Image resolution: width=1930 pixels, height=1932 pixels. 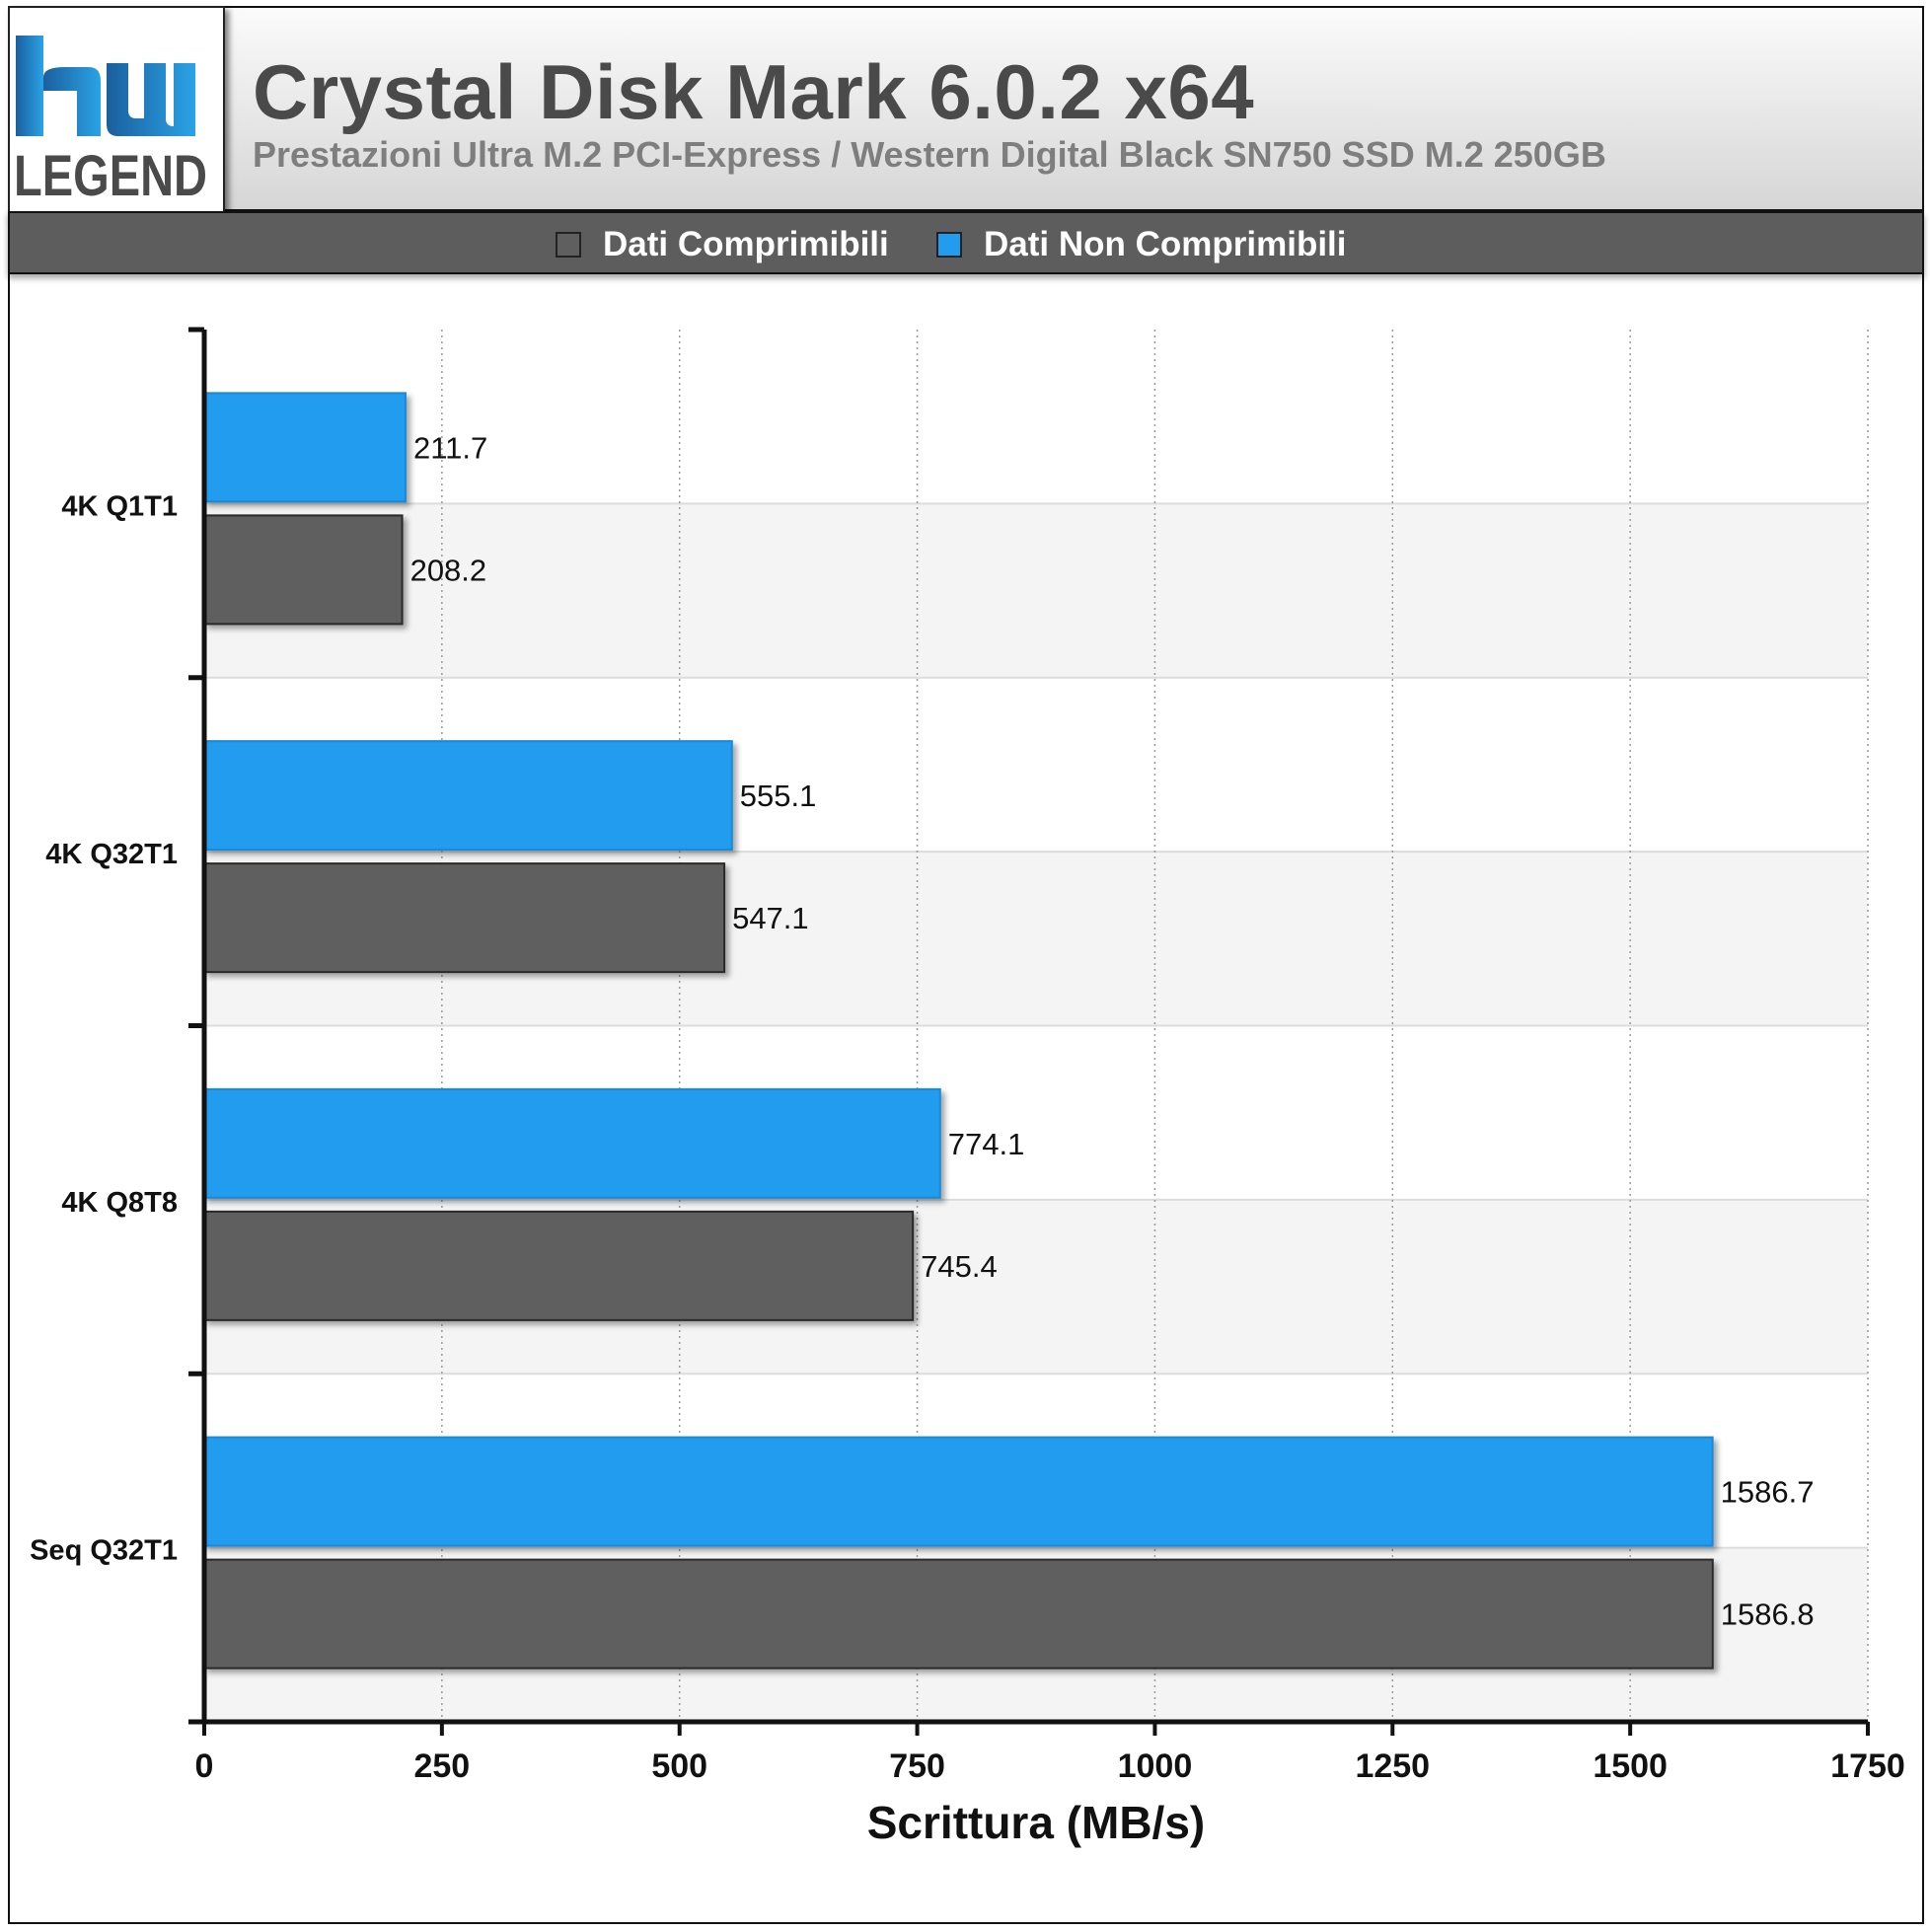 What do you see at coordinates (104, 1551) in the screenshot?
I see `category-label: Seq Q32T1` at bounding box center [104, 1551].